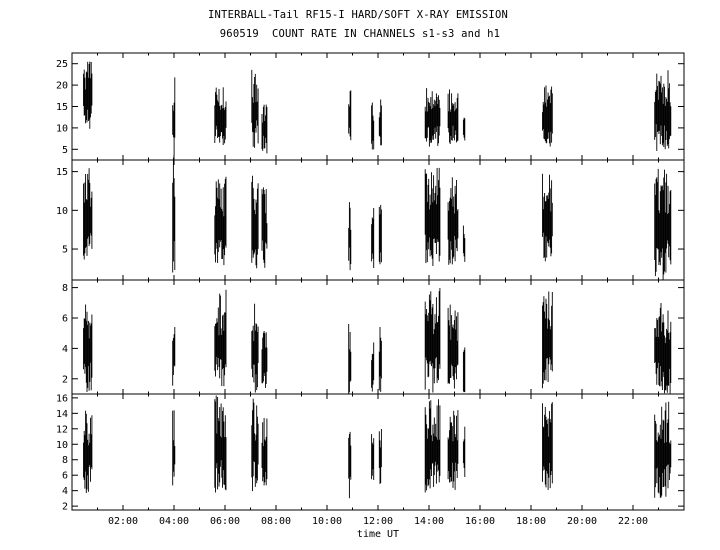 This screenshot has width=720, height=550. I want to click on x-tick-label: 20:00, so click(582, 521).